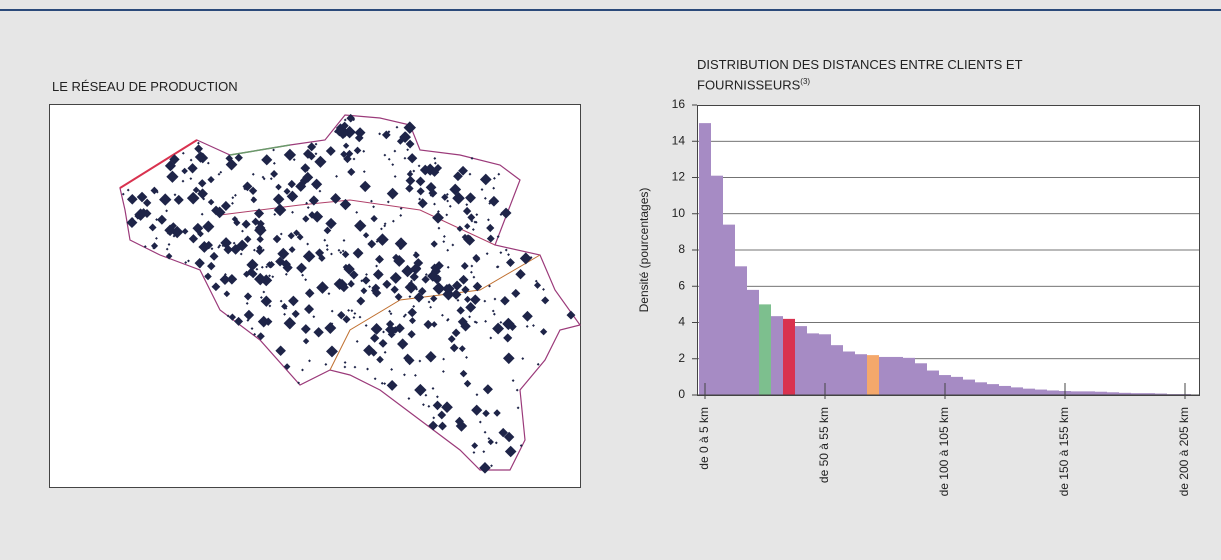 This screenshot has height=560, width=1221. I want to click on x-tick-label: de 150 à 155 km, so click(1064, 451).